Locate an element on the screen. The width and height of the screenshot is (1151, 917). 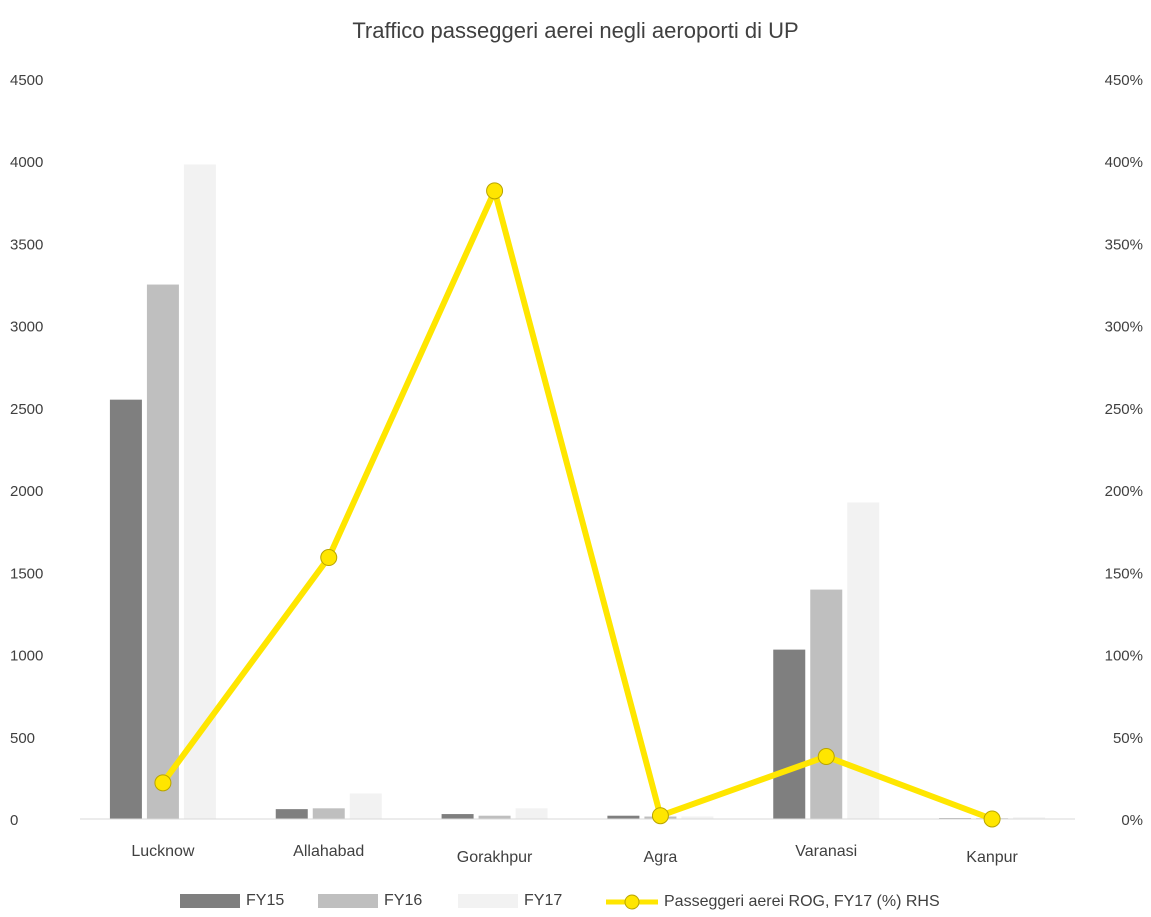
y-left-tick-label: 500 is located at coordinates (22, 738).